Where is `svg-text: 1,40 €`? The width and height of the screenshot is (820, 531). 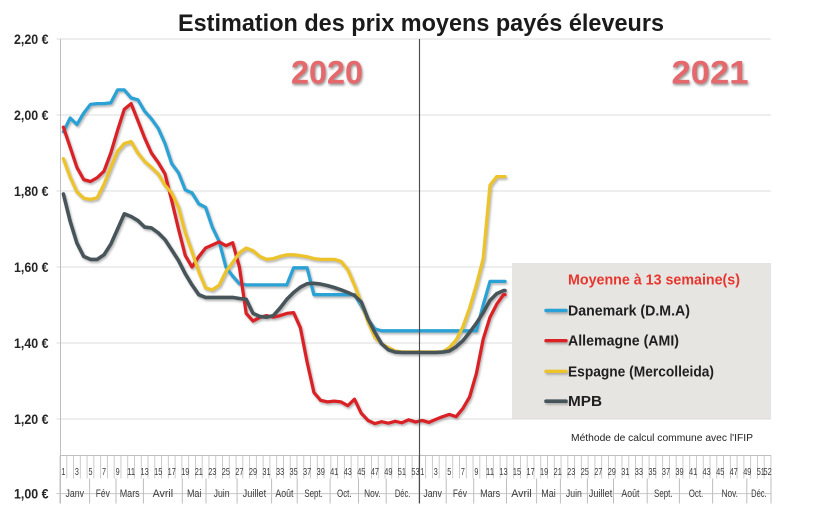
svg-text: 1,40 € is located at coordinates (31, 343).